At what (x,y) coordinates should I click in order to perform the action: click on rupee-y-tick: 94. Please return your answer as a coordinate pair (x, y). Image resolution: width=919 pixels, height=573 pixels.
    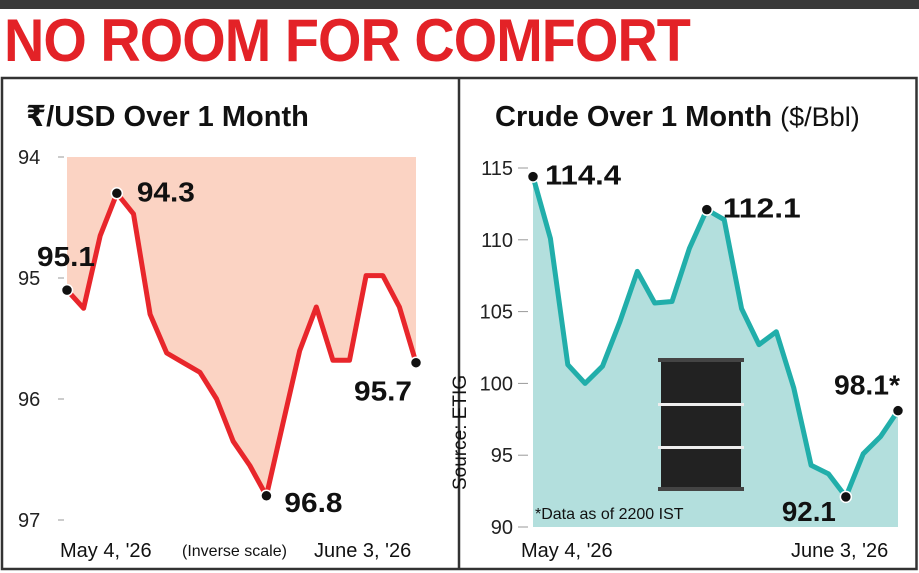
    Looking at the image, I should click on (29, 158).